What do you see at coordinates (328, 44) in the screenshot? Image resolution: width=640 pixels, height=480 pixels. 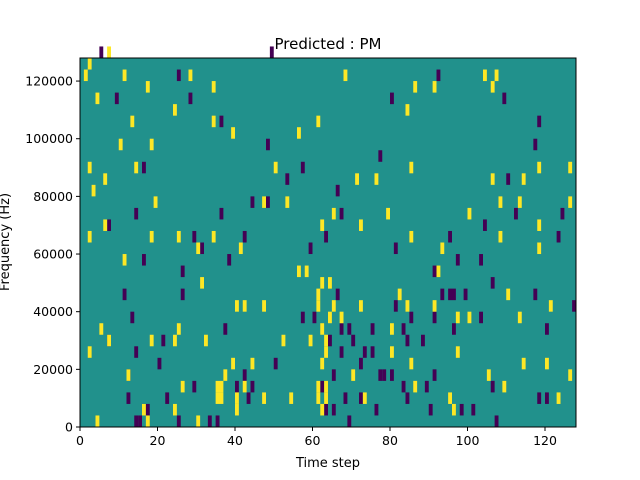 I see `chart-title: Predicted : PM` at bounding box center [328, 44].